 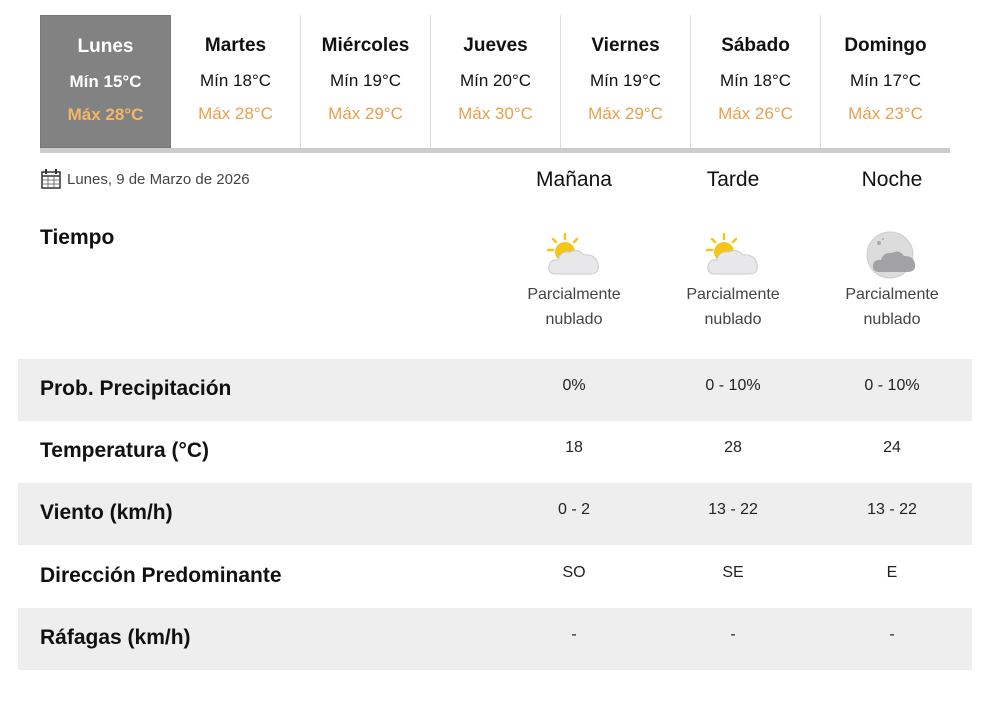 I want to click on min-temp: Mín 17°C, so click(x=885, y=80).